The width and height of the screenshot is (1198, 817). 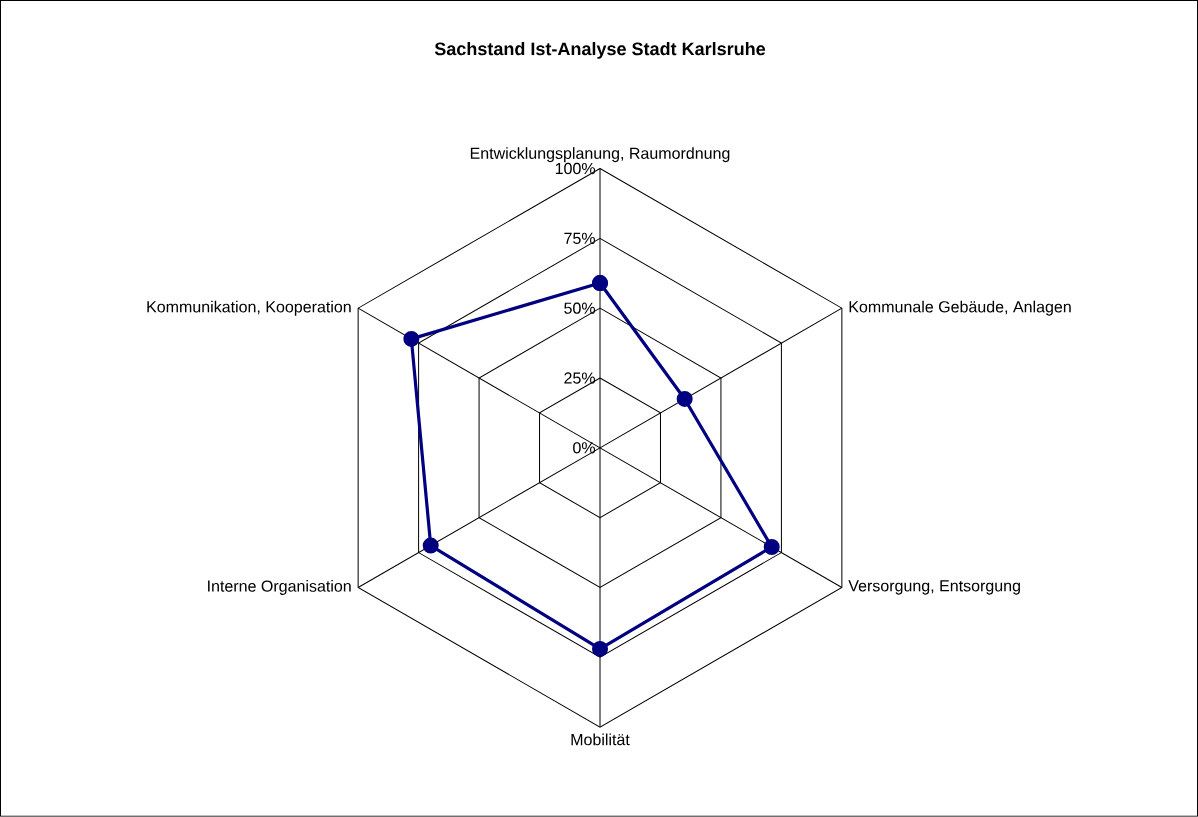 I want to click on y-tick-label: 0%, so click(x=584, y=448).